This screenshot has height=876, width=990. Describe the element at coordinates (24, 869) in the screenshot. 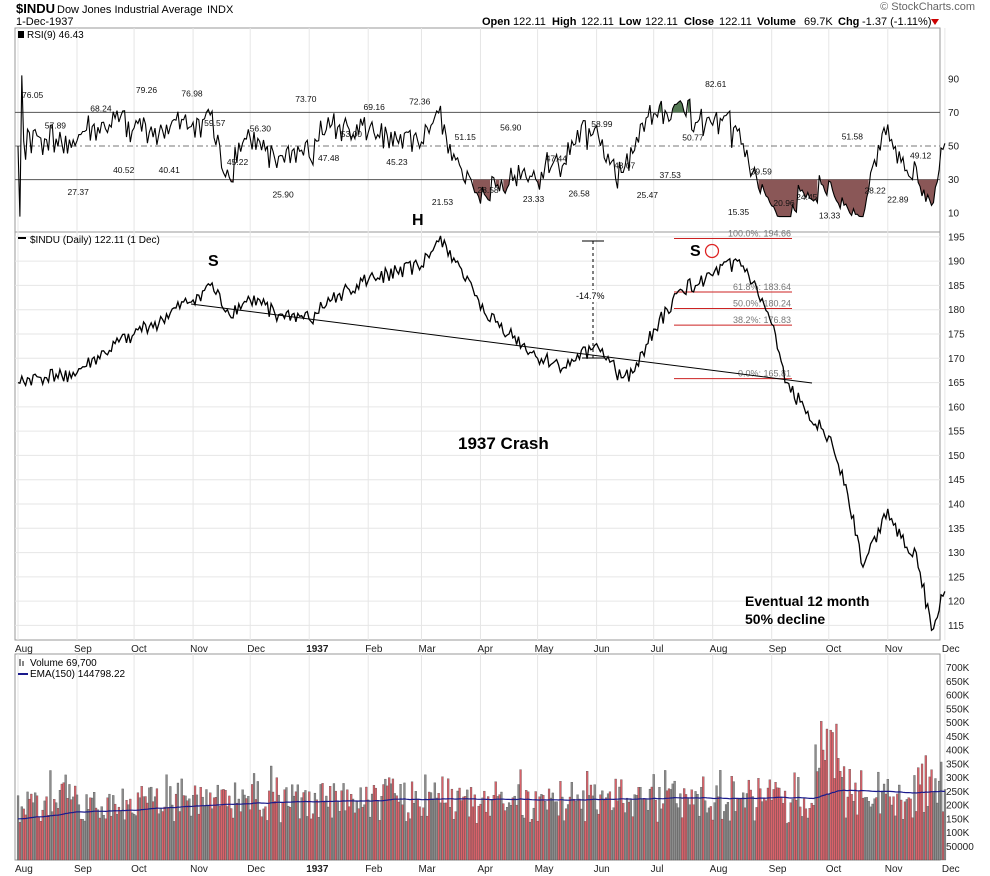

I see `month-label: Aug` at that location.